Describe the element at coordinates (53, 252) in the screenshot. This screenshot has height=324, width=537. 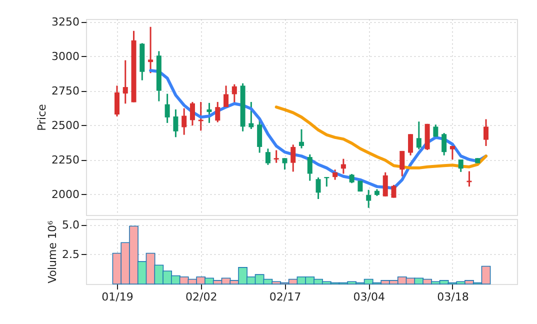
I see `y-axis-title: Volume 10⁶` at that location.